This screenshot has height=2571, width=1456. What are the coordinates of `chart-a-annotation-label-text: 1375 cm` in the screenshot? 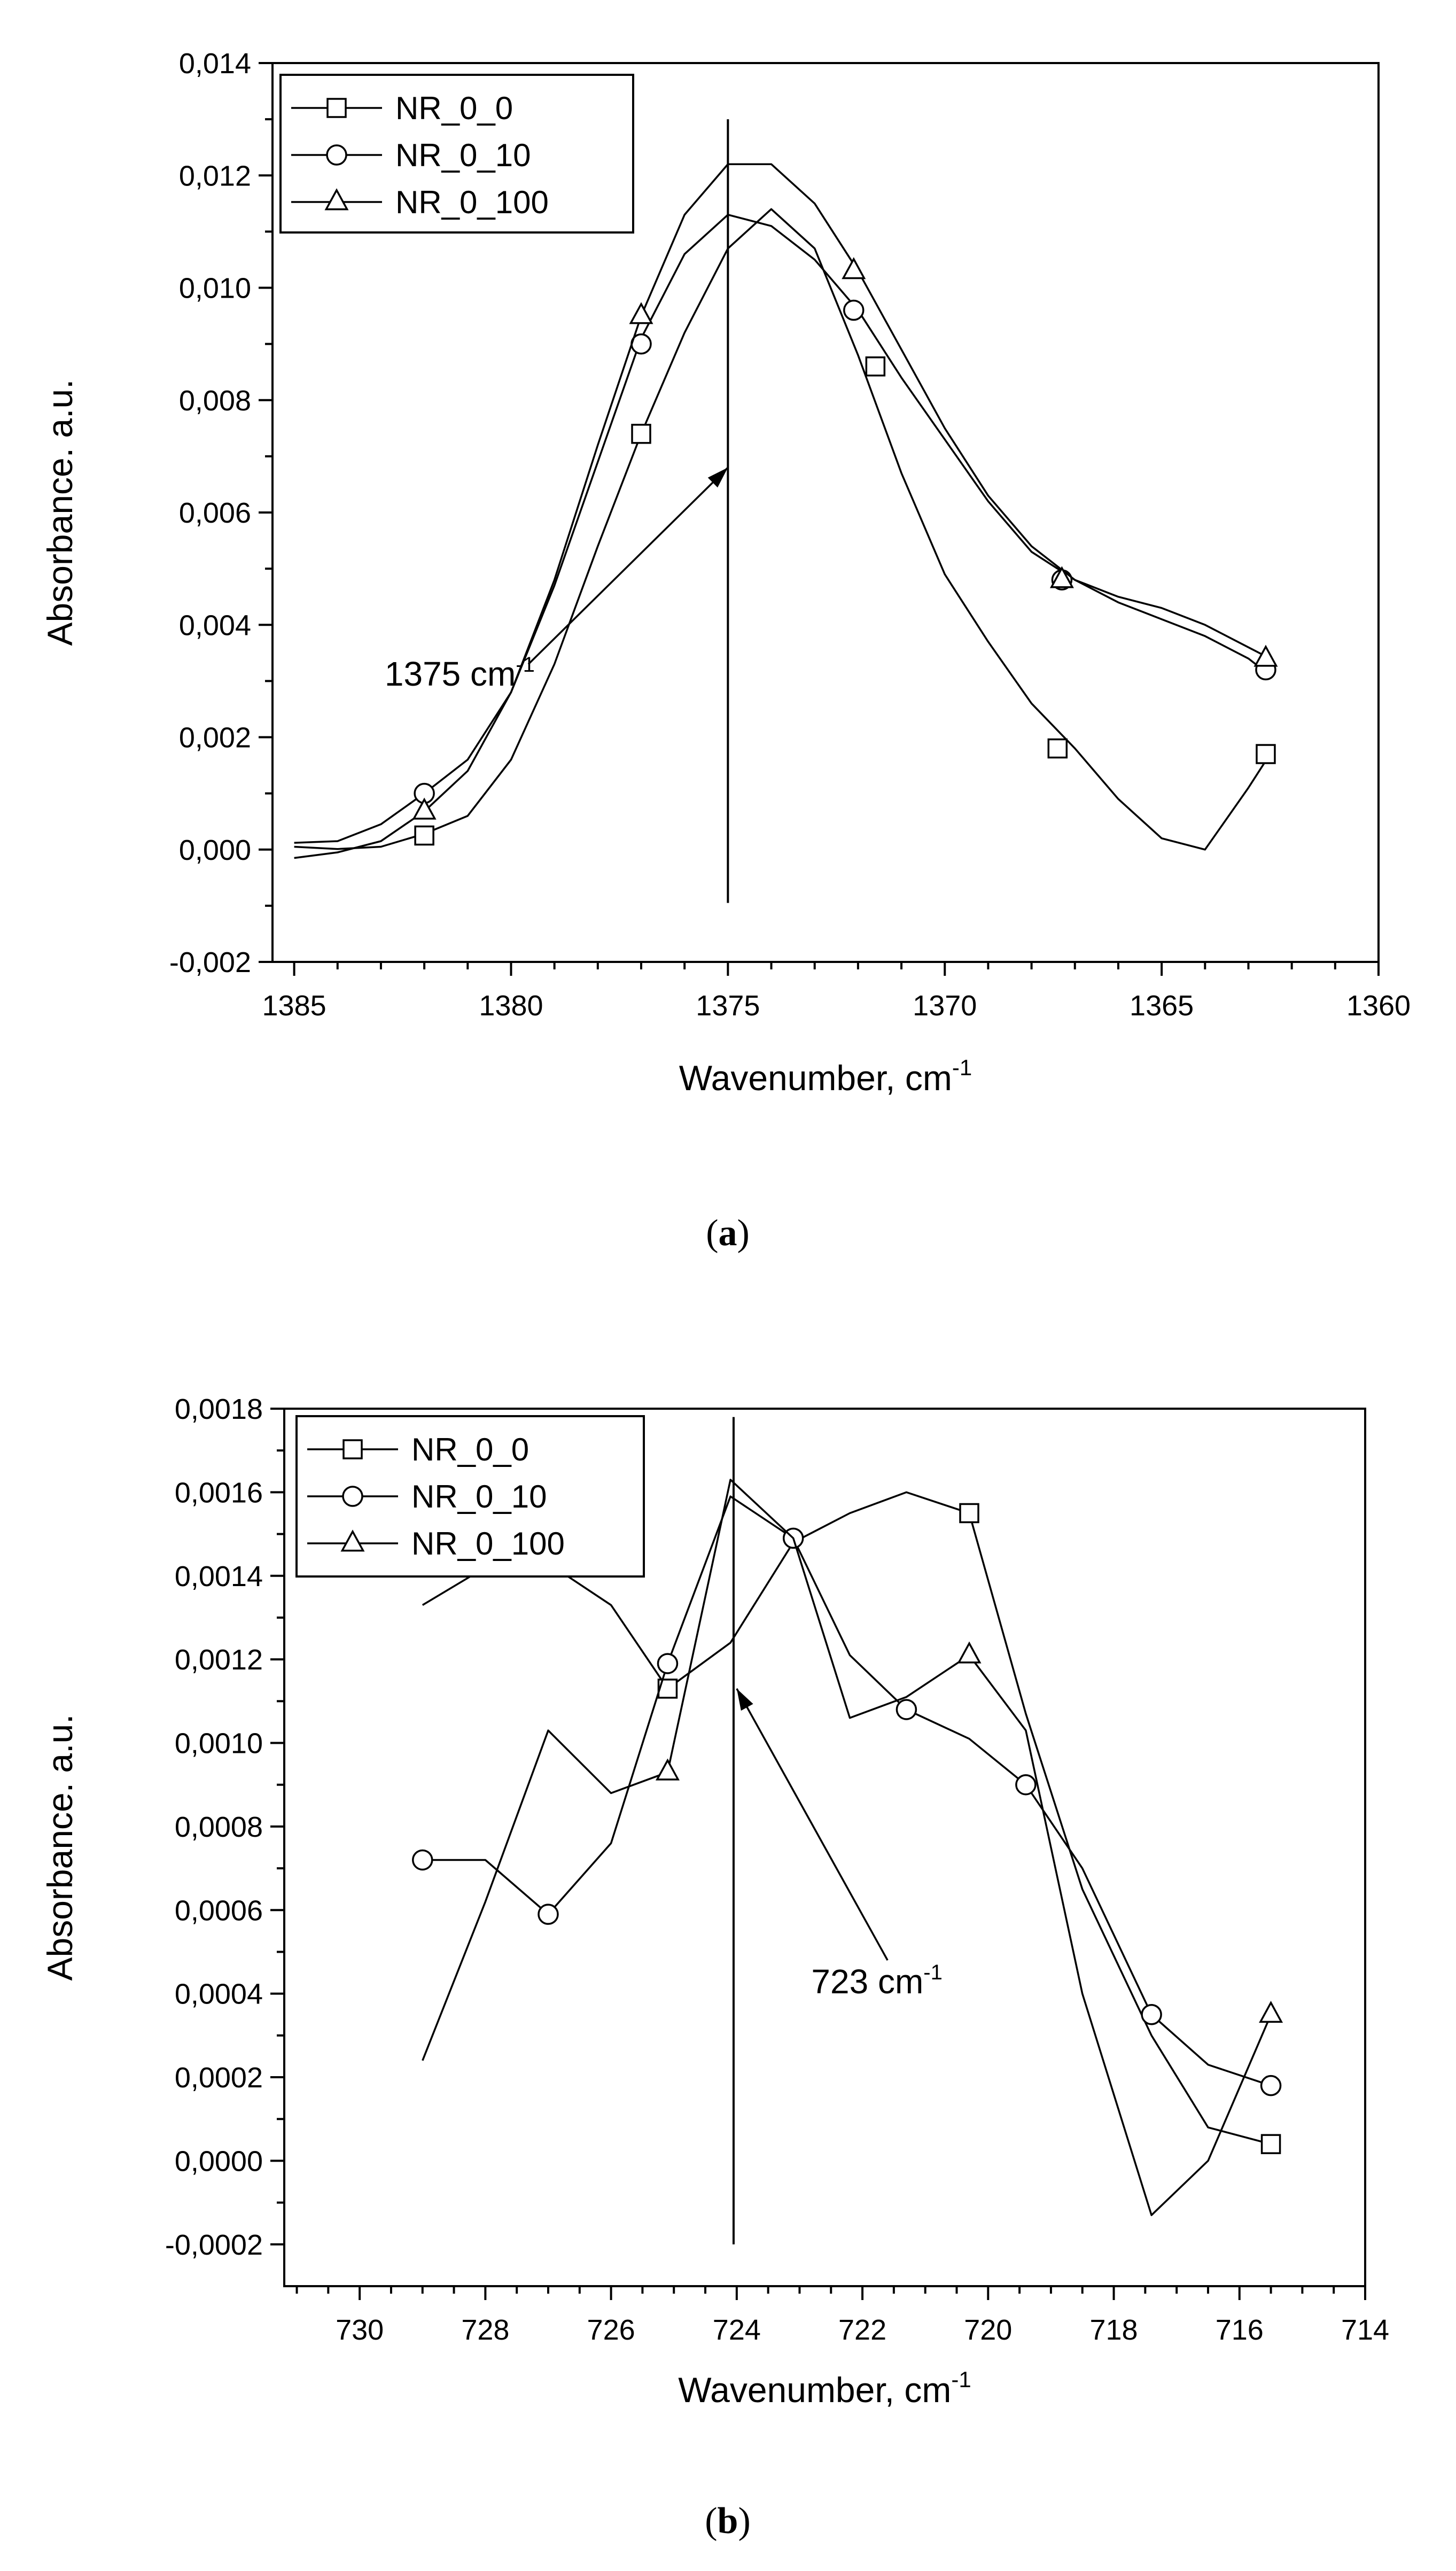 It's located at (451, 674).